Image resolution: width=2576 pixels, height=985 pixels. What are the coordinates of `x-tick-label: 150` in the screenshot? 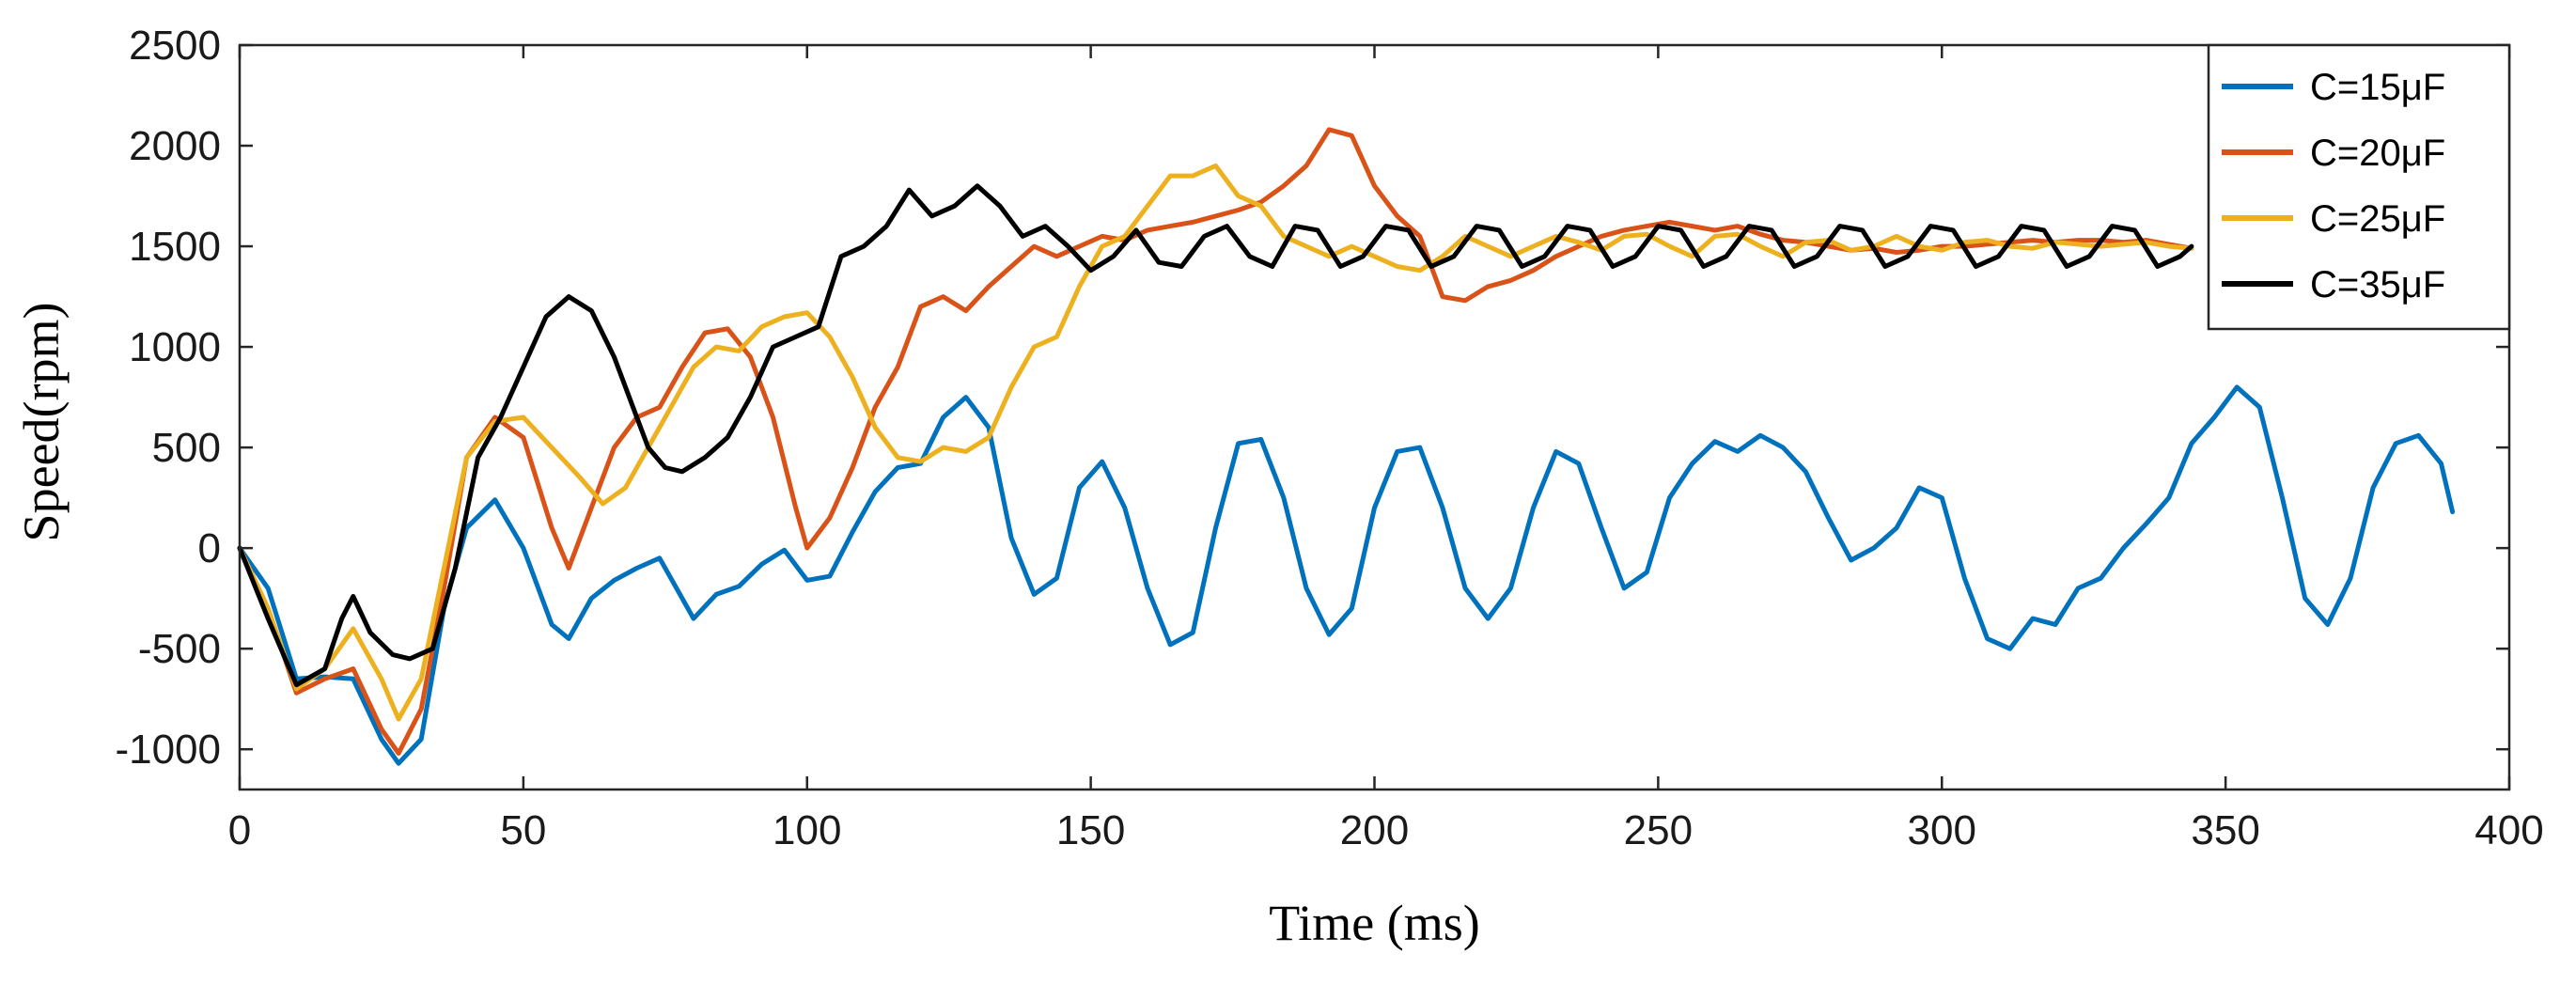 It's located at (1090, 830).